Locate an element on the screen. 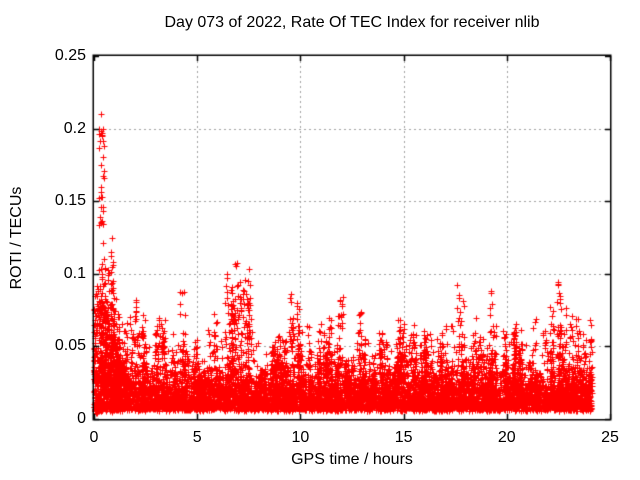  x-tick-label: 10 is located at coordinates (300, 437).